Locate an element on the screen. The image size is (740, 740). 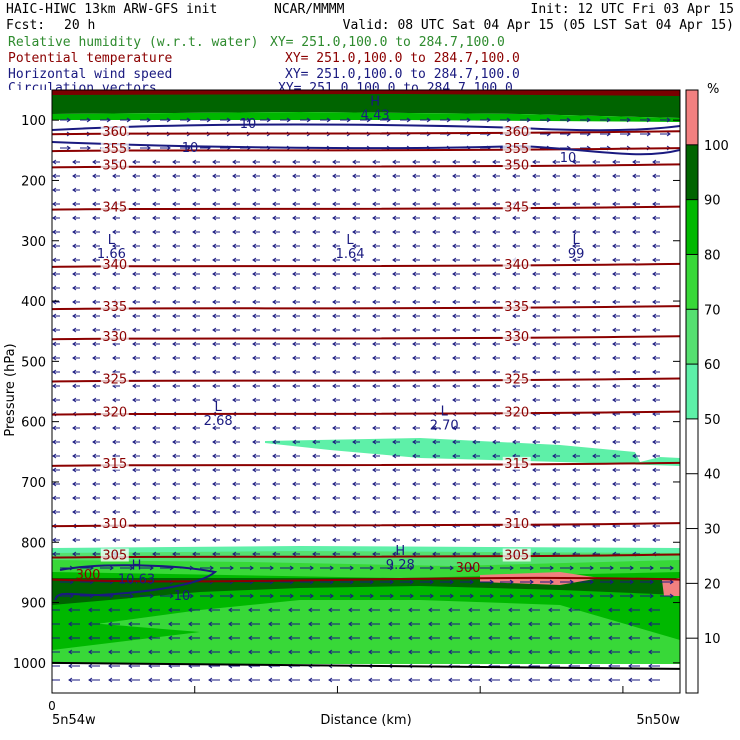
y-tick-label: 800 is located at coordinates (33, 543).